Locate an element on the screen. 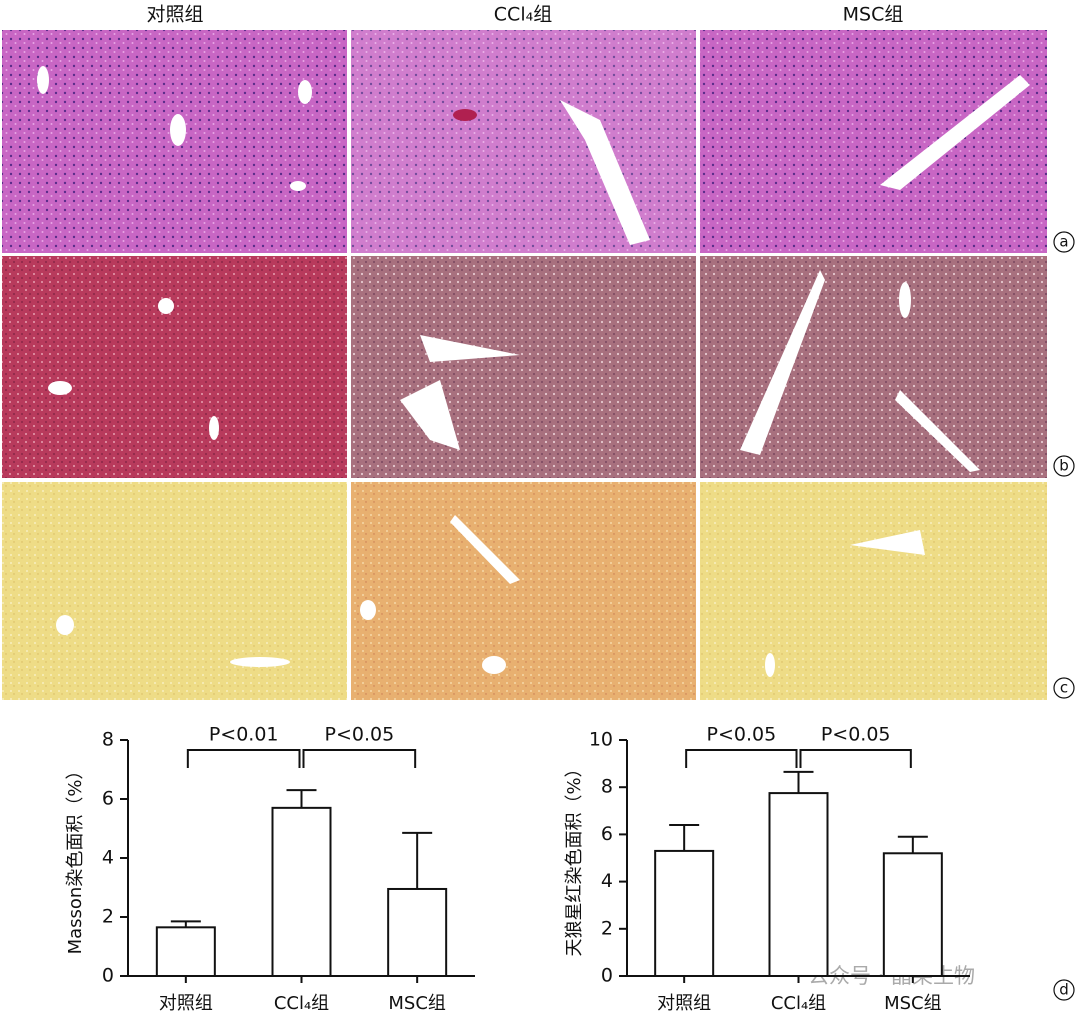 The width and height of the screenshot is (1080, 1024). column-title: CCl₄组 is located at coordinates (523, 15).